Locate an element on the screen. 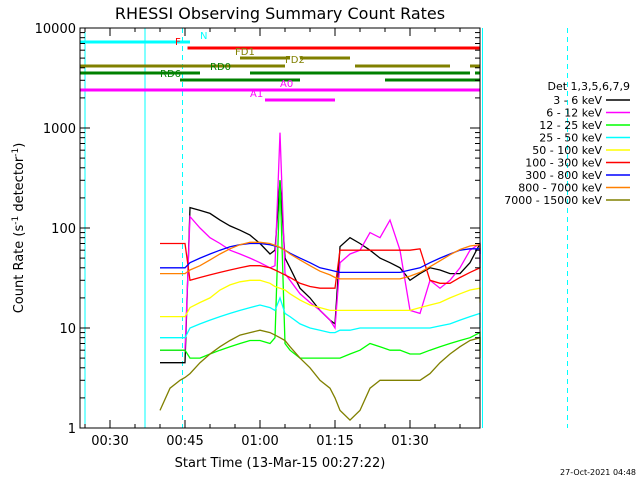  flag-label-fd2: FD2 is located at coordinates (295, 60).